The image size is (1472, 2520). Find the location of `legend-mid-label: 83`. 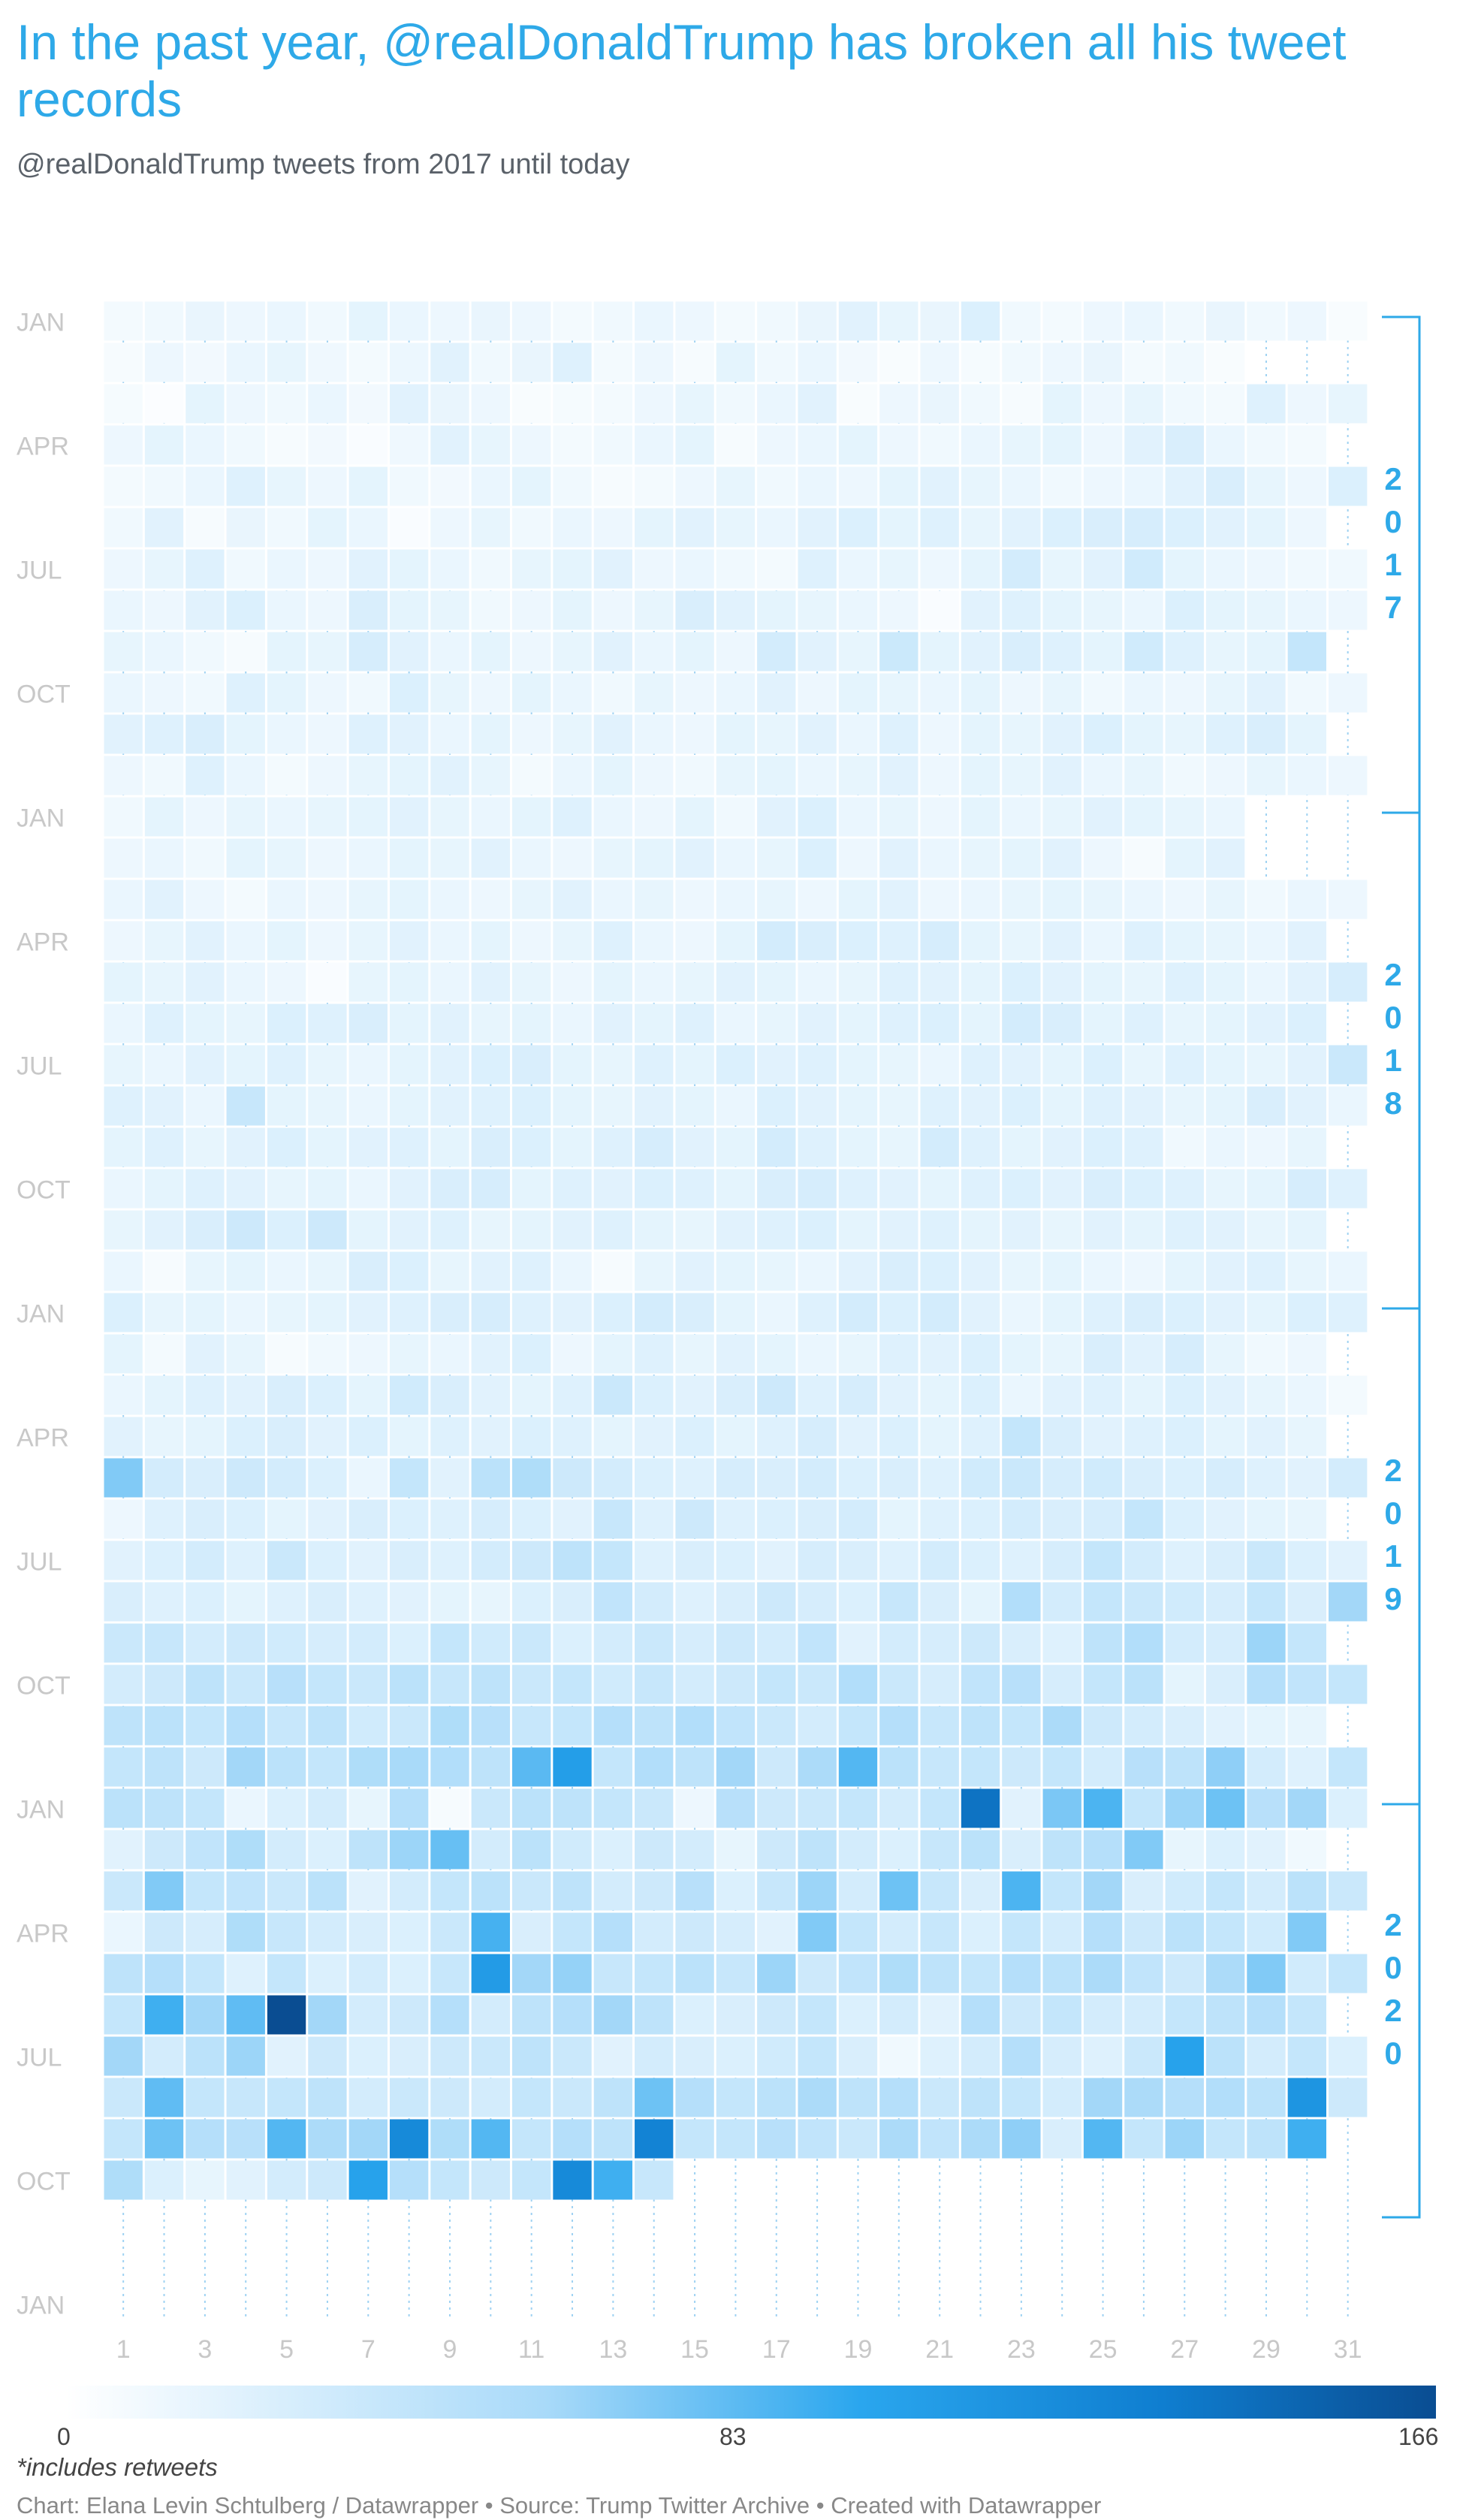

legend-mid-label: 83 is located at coordinates (733, 2436).